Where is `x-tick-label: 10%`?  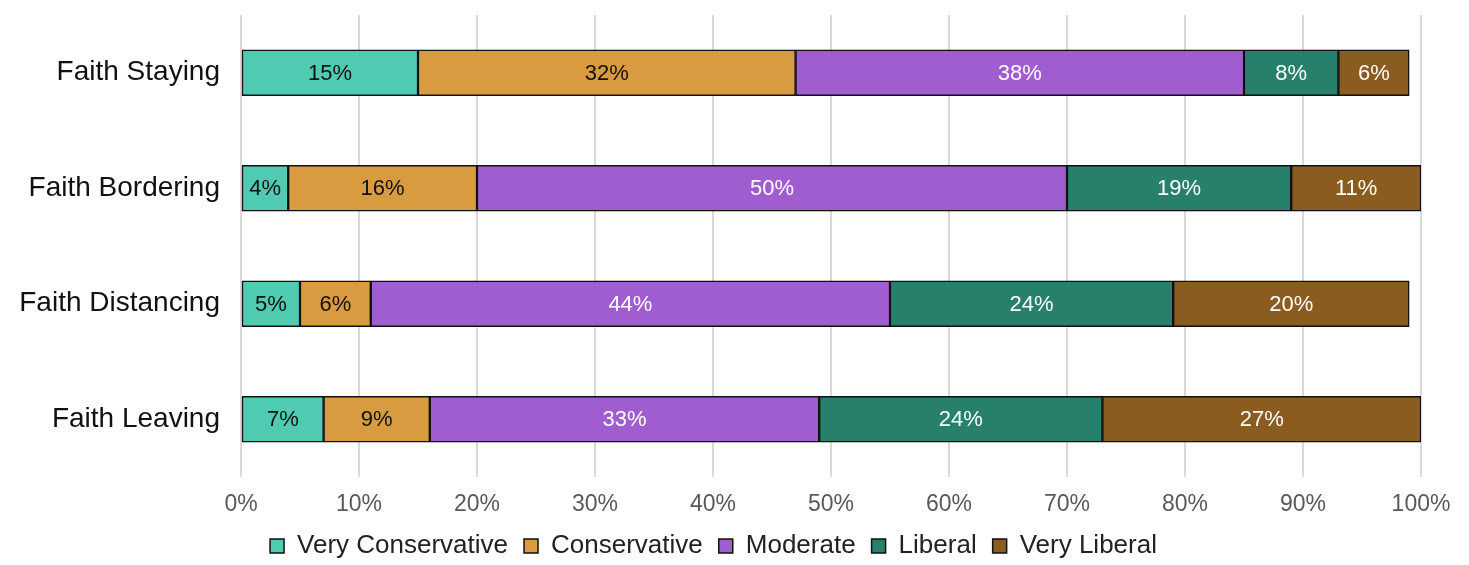 x-tick-label: 10% is located at coordinates (359, 503).